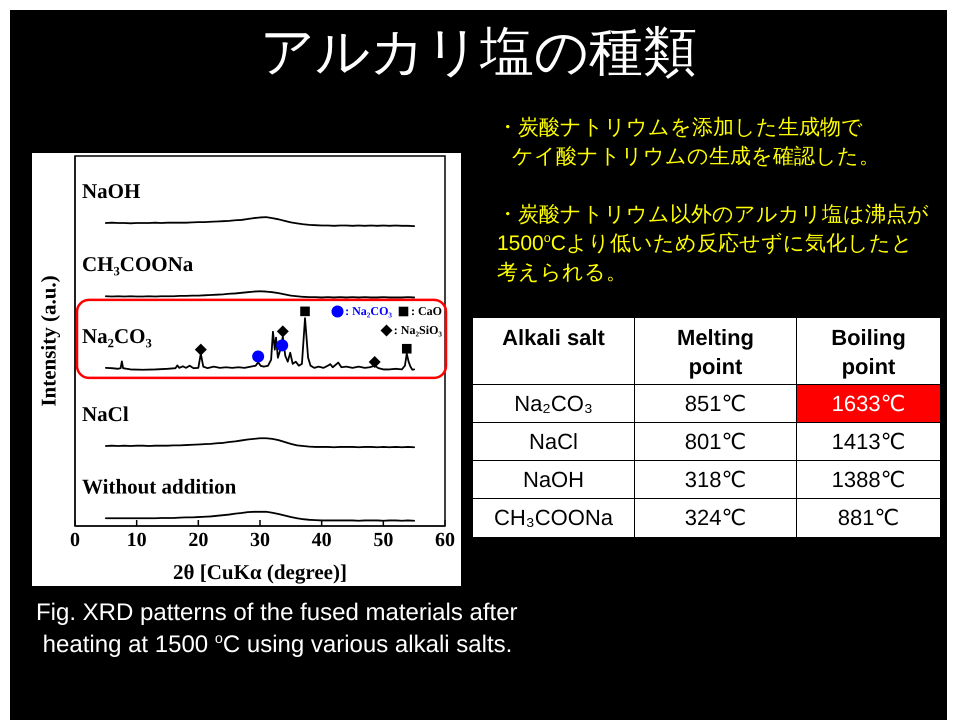 This screenshot has height=720, width=957. What do you see at coordinates (368, 311) in the screenshot?
I see `legend-label: : Na₂CO₃` at bounding box center [368, 311].